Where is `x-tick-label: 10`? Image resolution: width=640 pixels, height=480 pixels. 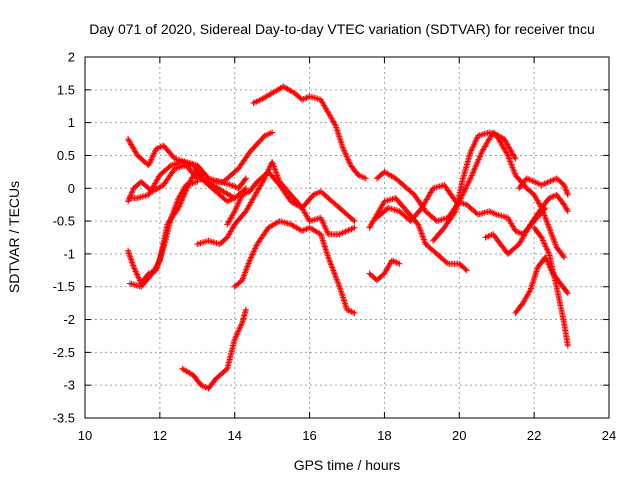 x-tick-label: 10 is located at coordinates (85, 435).